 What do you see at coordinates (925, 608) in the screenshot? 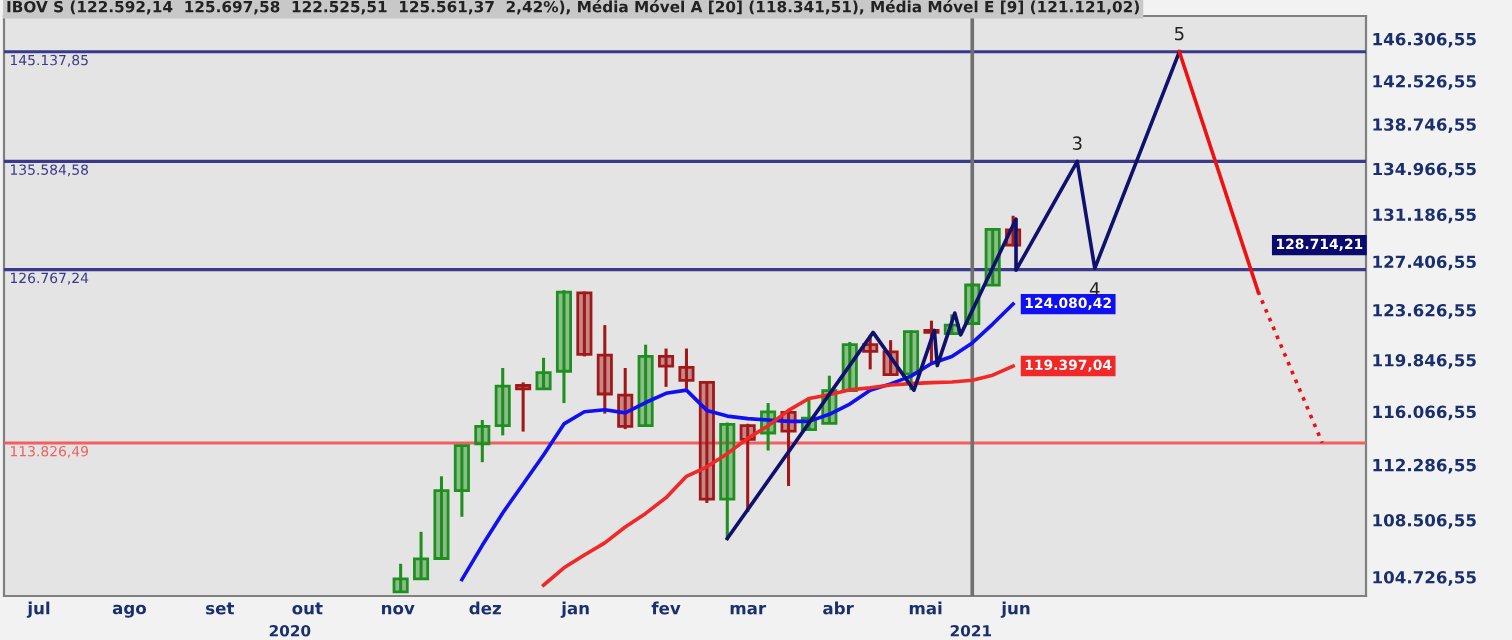
I see `x-tick-label: mai` at bounding box center [925, 608].